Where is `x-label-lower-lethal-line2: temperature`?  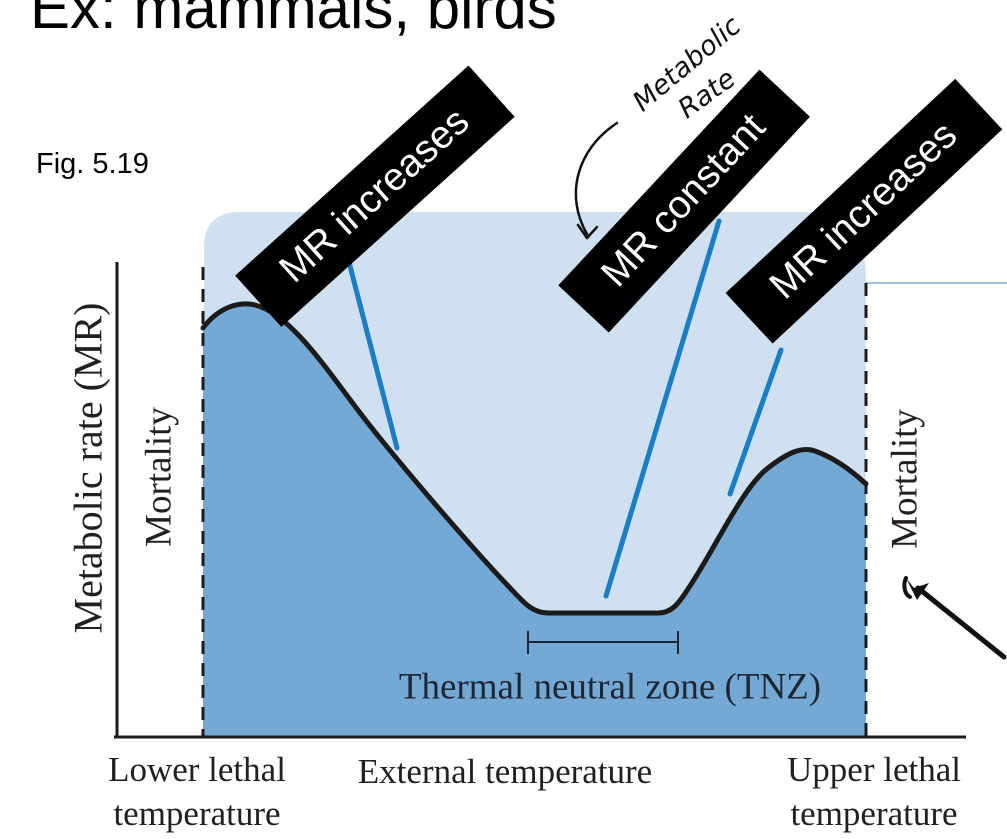
x-label-lower-lethal-line2: temperature is located at coordinates (197, 813).